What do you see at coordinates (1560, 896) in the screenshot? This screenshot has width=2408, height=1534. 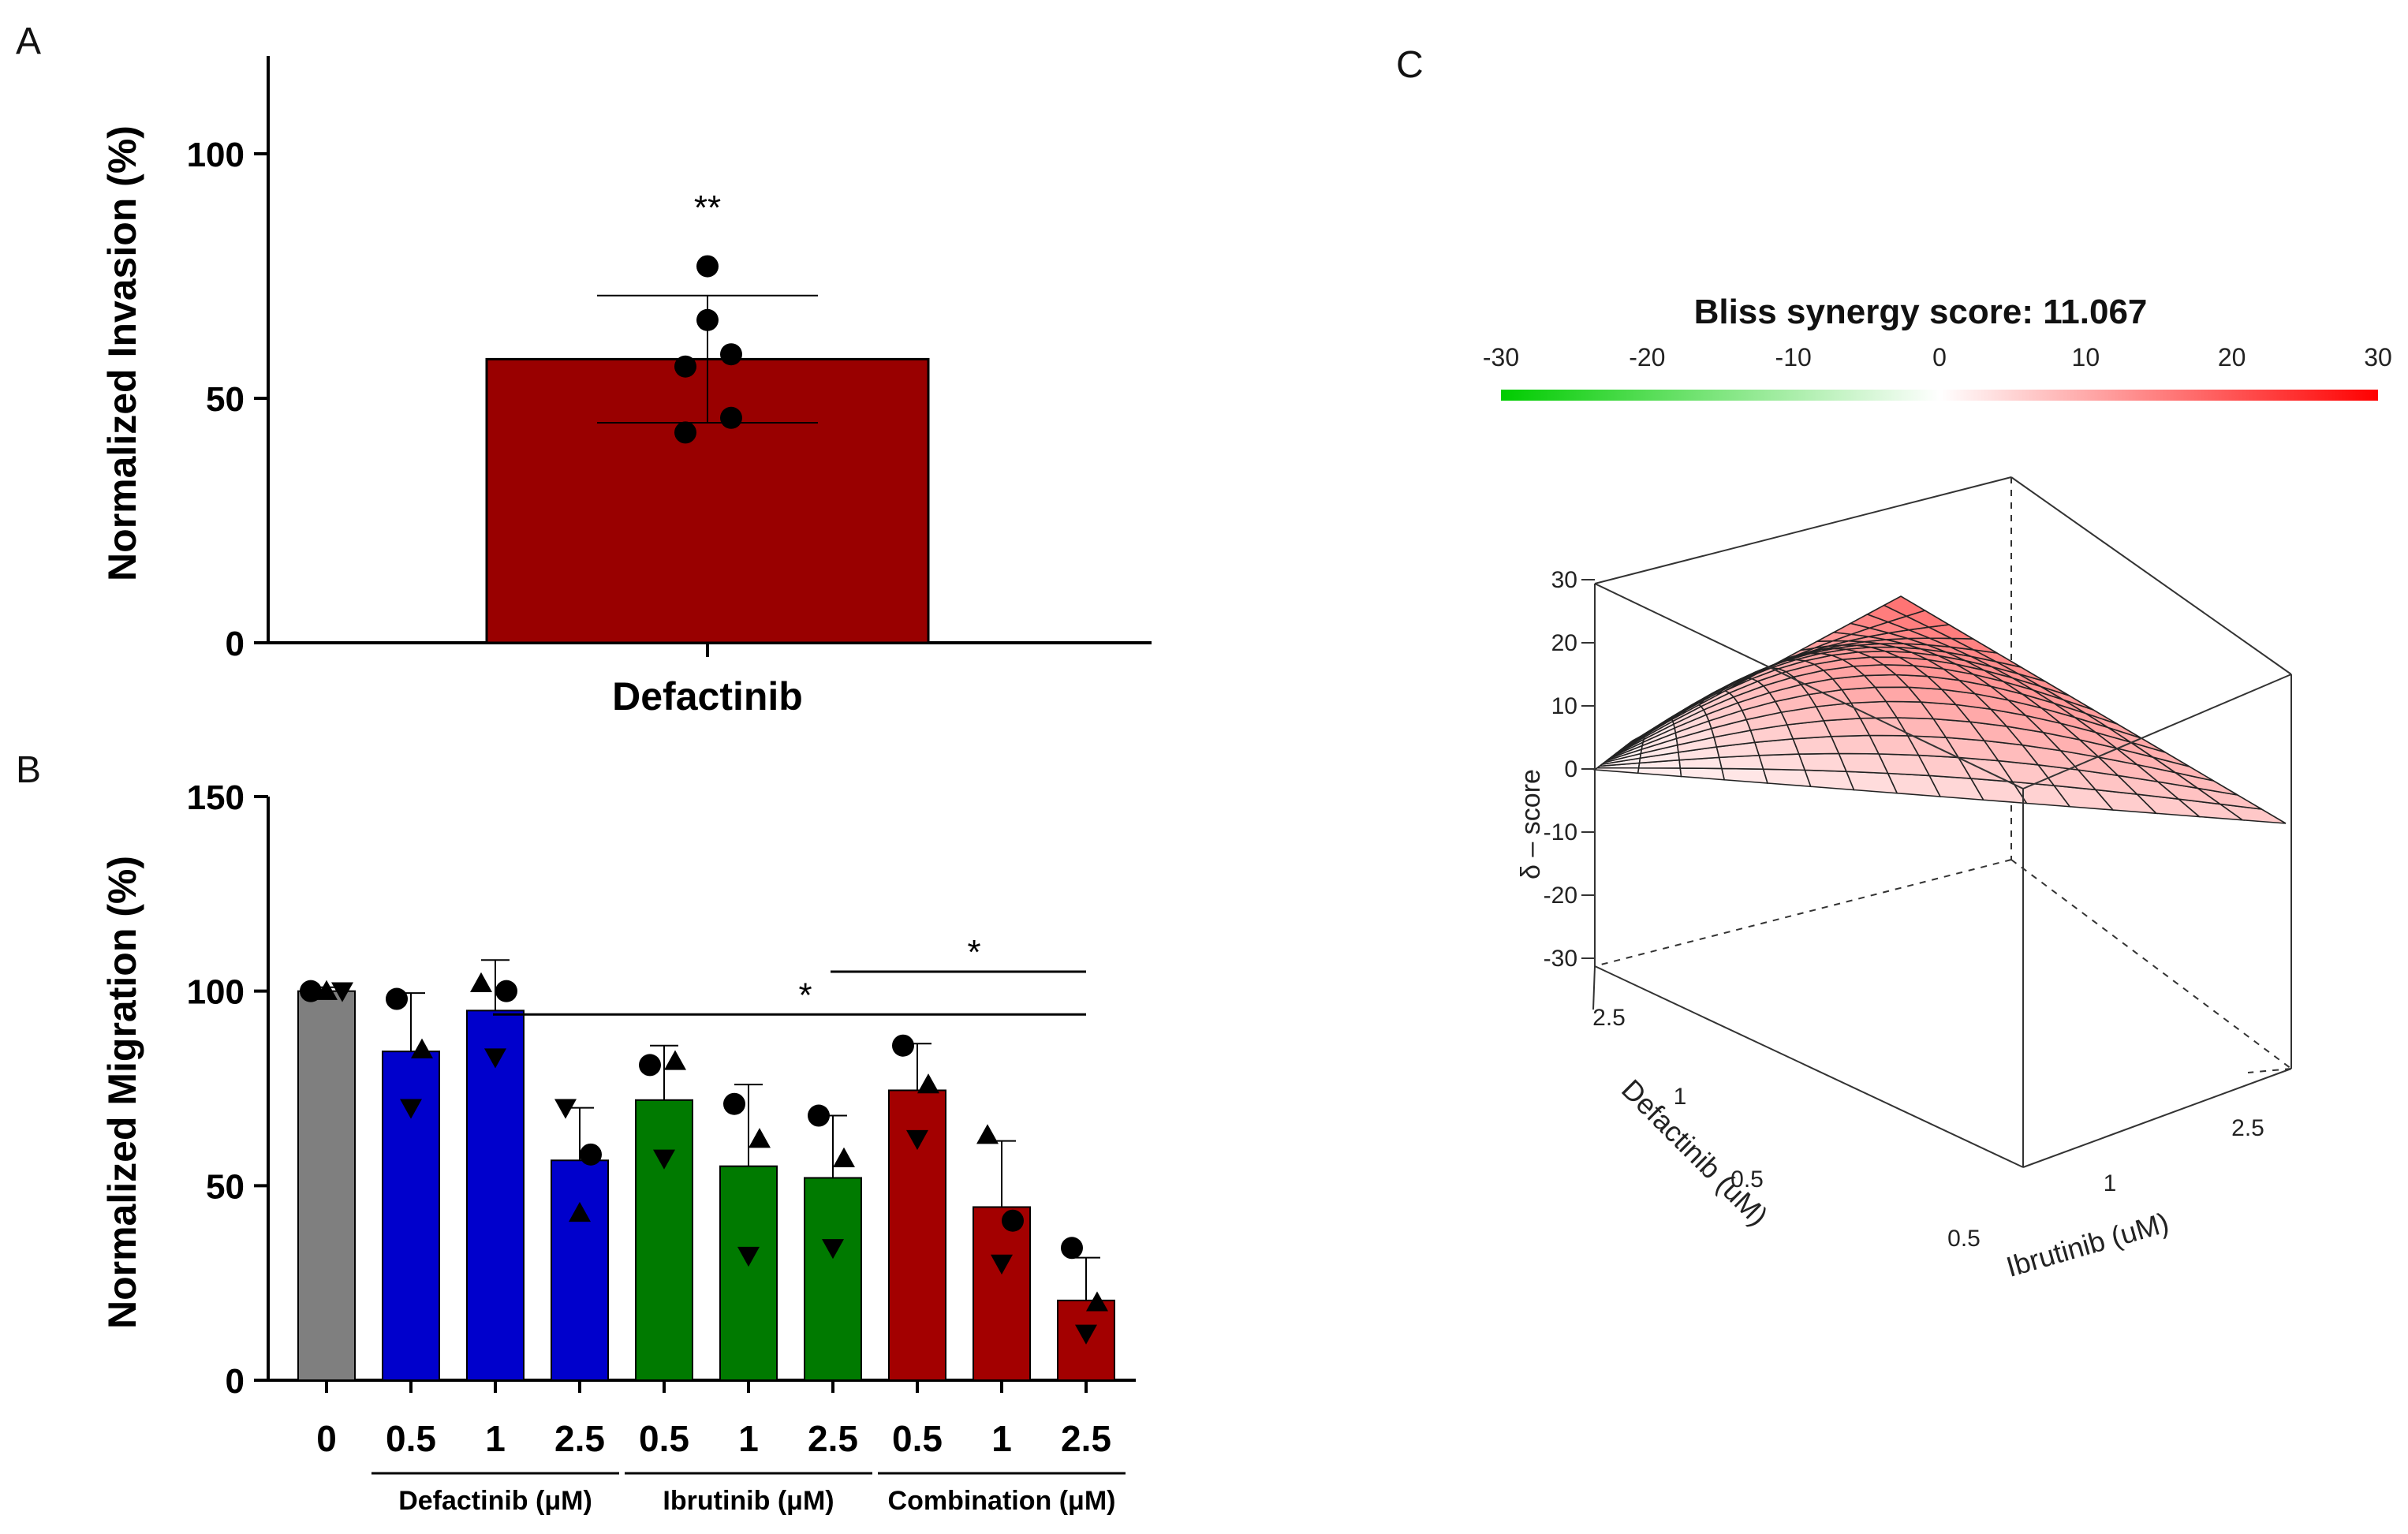 I see `z-tick-label: -20` at bounding box center [1560, 896].